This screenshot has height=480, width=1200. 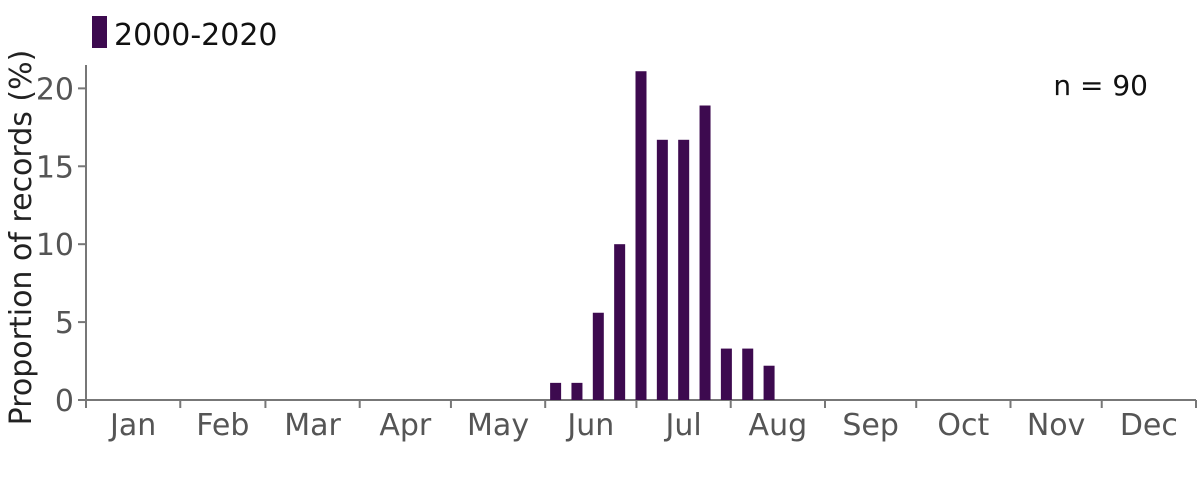 I want to click on x-tick-label-jun: Jun, so click(x=589, y=425).